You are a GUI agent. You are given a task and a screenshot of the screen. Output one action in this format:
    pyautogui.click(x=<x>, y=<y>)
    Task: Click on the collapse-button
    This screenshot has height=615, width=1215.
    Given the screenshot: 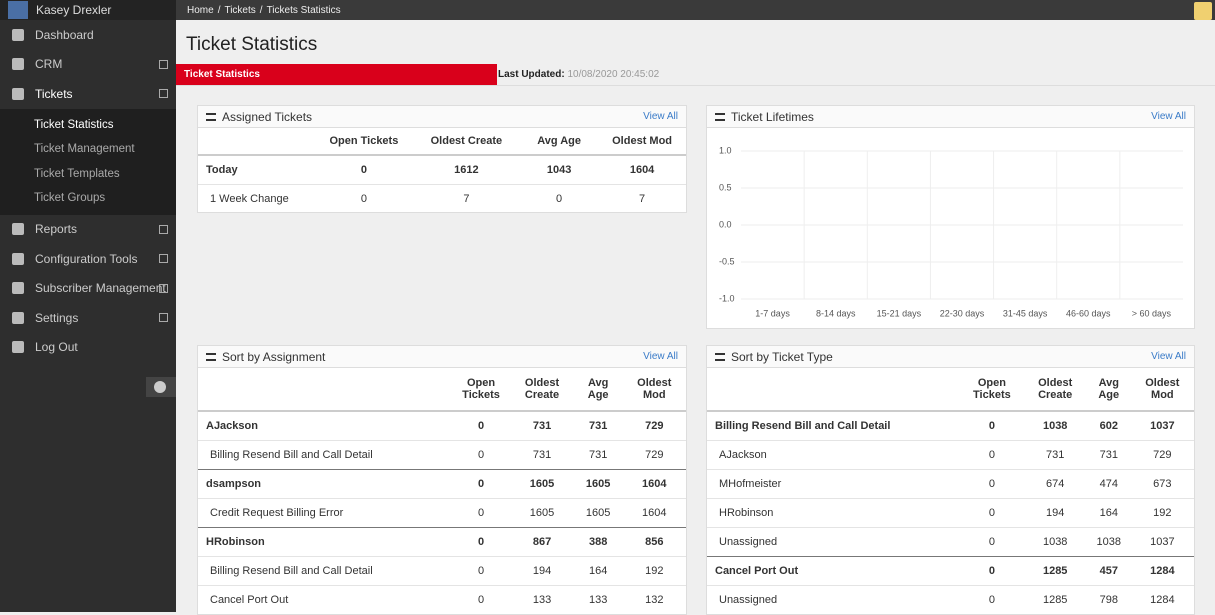 What is the action you would take?
    pyautogui.click(x=161, y=387)
    